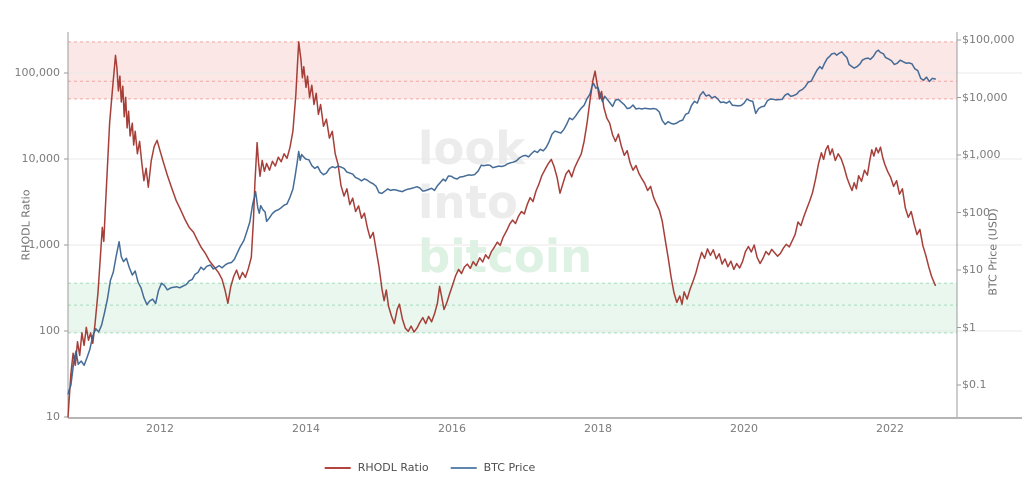  I want to click on legend-item-btc-price: BTC Price, so click(493, 467).